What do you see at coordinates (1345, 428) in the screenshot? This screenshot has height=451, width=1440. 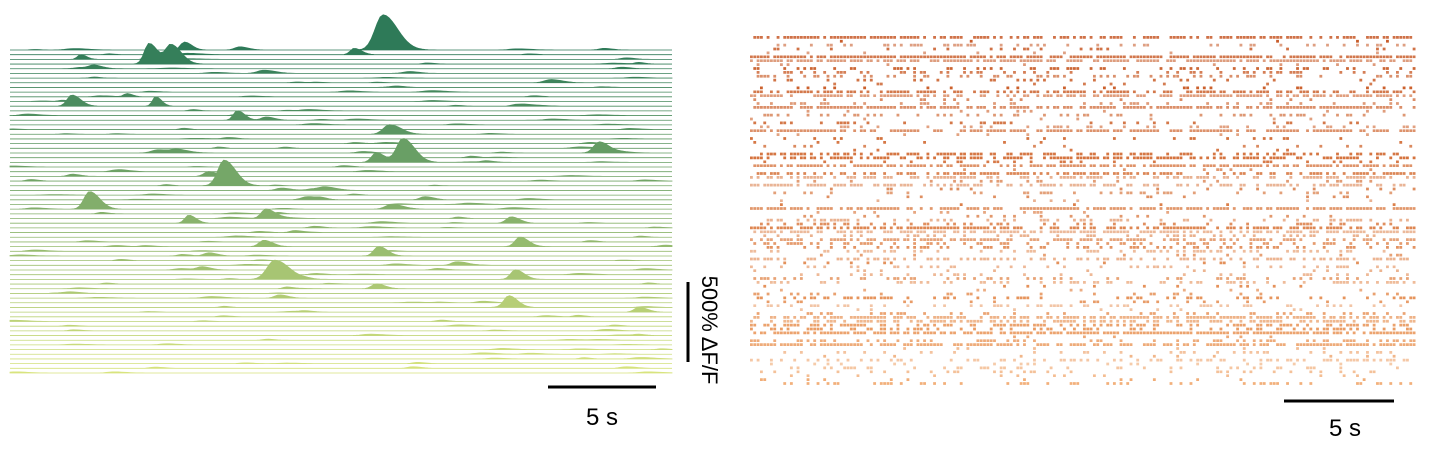 I see `right-time-scalebar-label: 5 s` at bounding box center [1345, 428].